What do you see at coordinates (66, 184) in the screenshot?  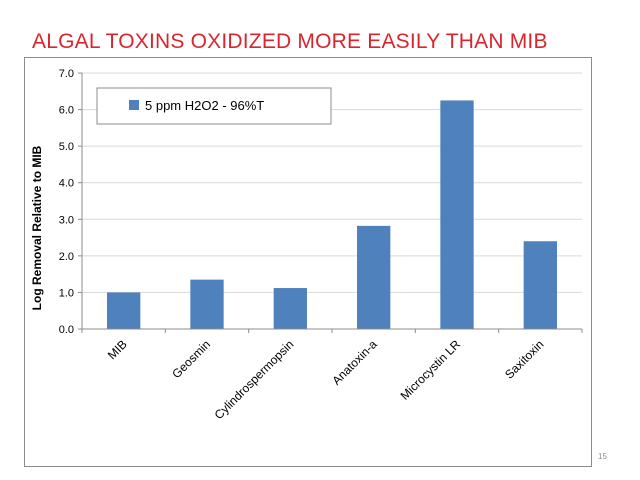 I see `y-tick-label: 4.0` at bounding box center [66, 184].